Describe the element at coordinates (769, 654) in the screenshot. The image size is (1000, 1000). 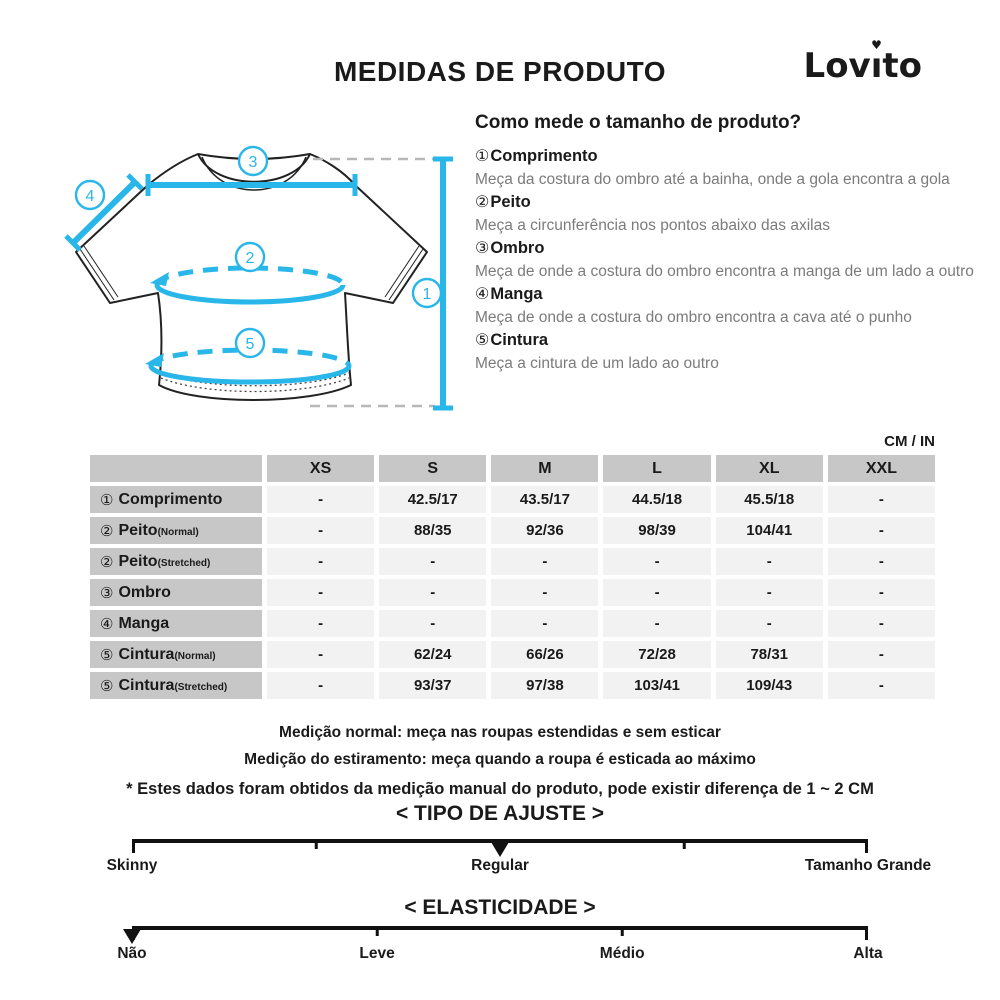
I see `size-value: 78/31` at that location.